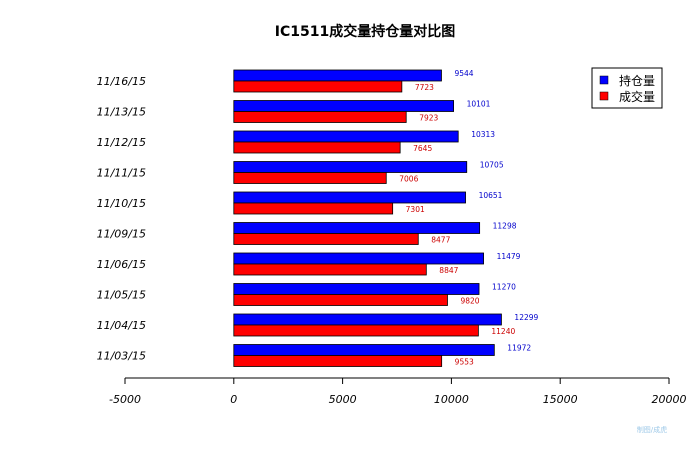 This screenshot has width=700, height=450. Describe the element at coordinates (637, 80) in the screenshot. I see `legend-label-open-interest: 持仓量` at that location.